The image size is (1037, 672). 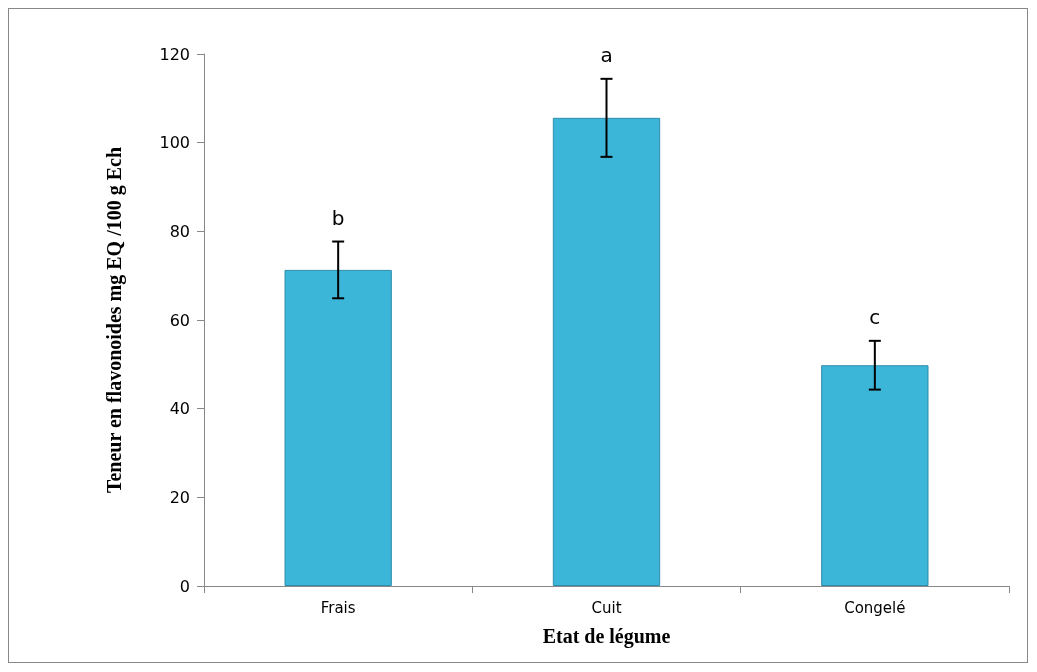 I want to click on x-tick-label: Congelé, so click(x=875, y=607).